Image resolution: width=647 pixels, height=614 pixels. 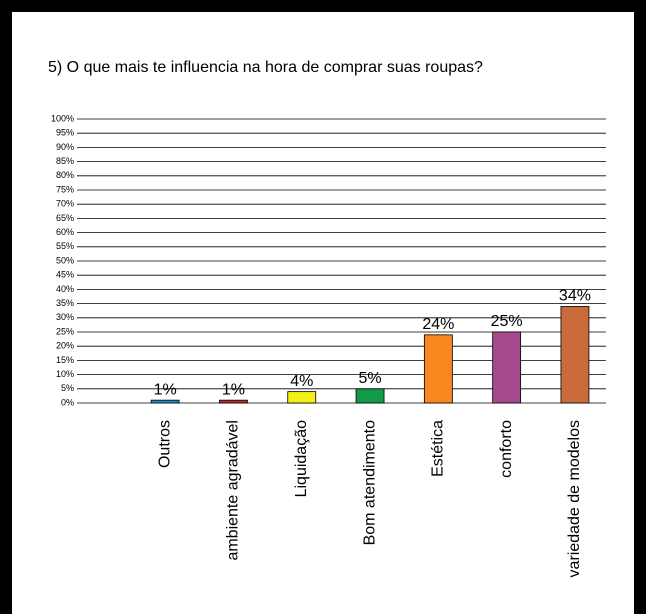 What do you see at coordinates (65, 147) in the screenshot?
I see `y-tick-label: 90%` at bounding box center [65, 147].